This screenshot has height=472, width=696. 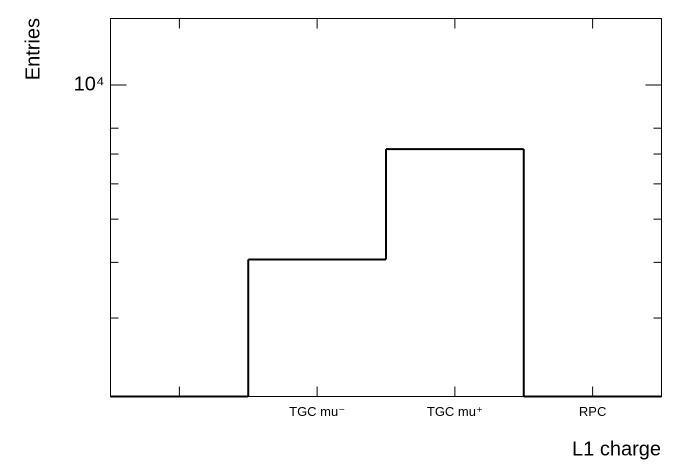 What do you see at coordinates (455, 411) in the screenshot?
I see `x-tick-label: TGC mu⁺` at bounding box center [455, 411].